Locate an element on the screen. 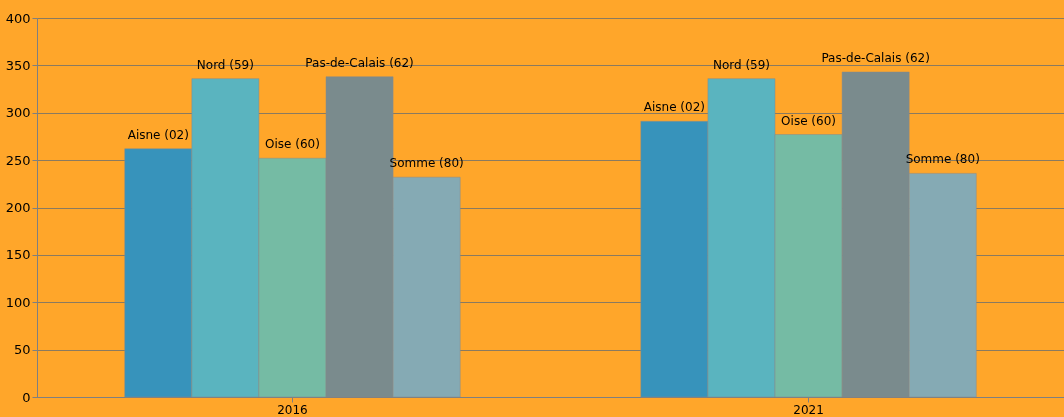 This screenshot has height=417, width=1064. text: Oise (60) is located at coordinates (292, 144).